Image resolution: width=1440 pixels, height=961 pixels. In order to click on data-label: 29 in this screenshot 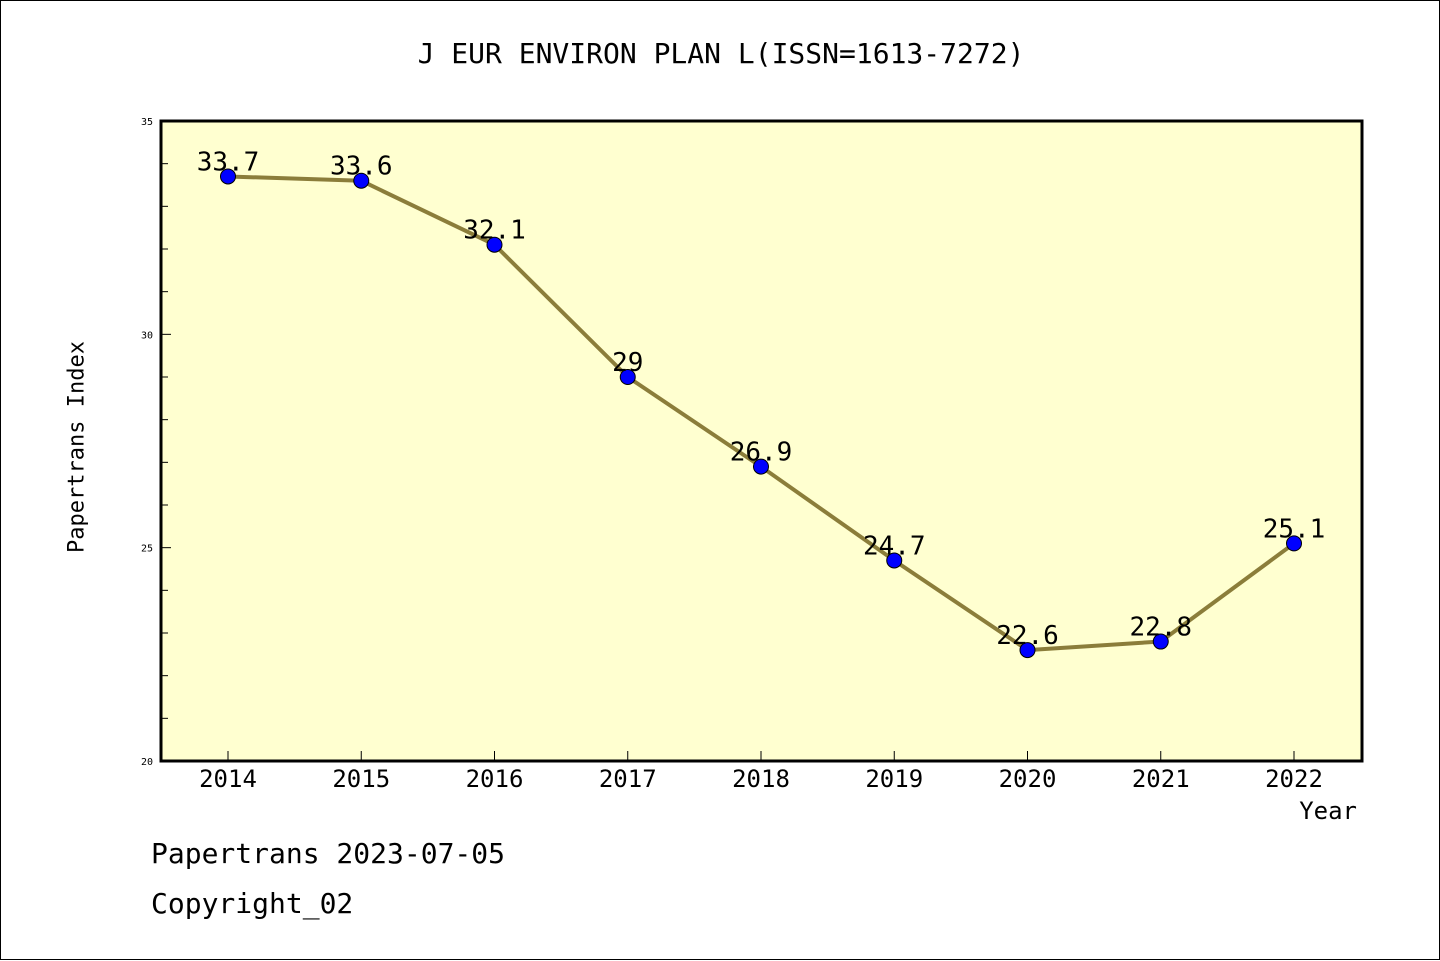, I will do `click(627, 363)`.